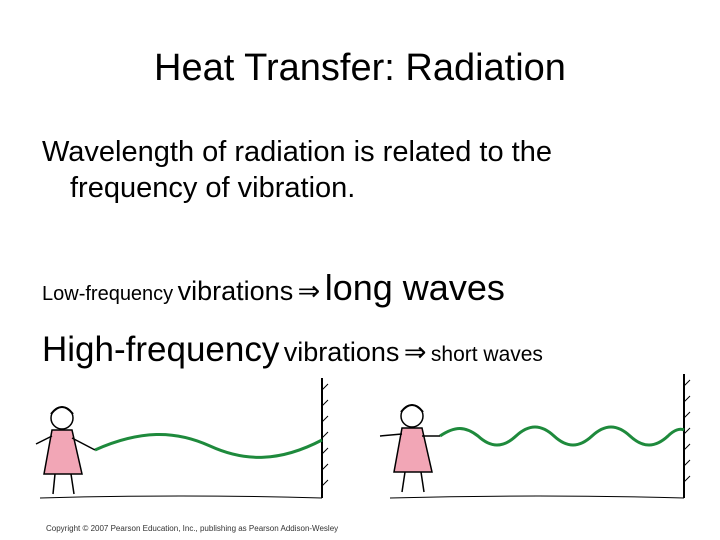 This screenshot has height=540, width=720. Describe the element at coordinates (537, 497) in the screenshot. I see `right-ground-line` at that location.